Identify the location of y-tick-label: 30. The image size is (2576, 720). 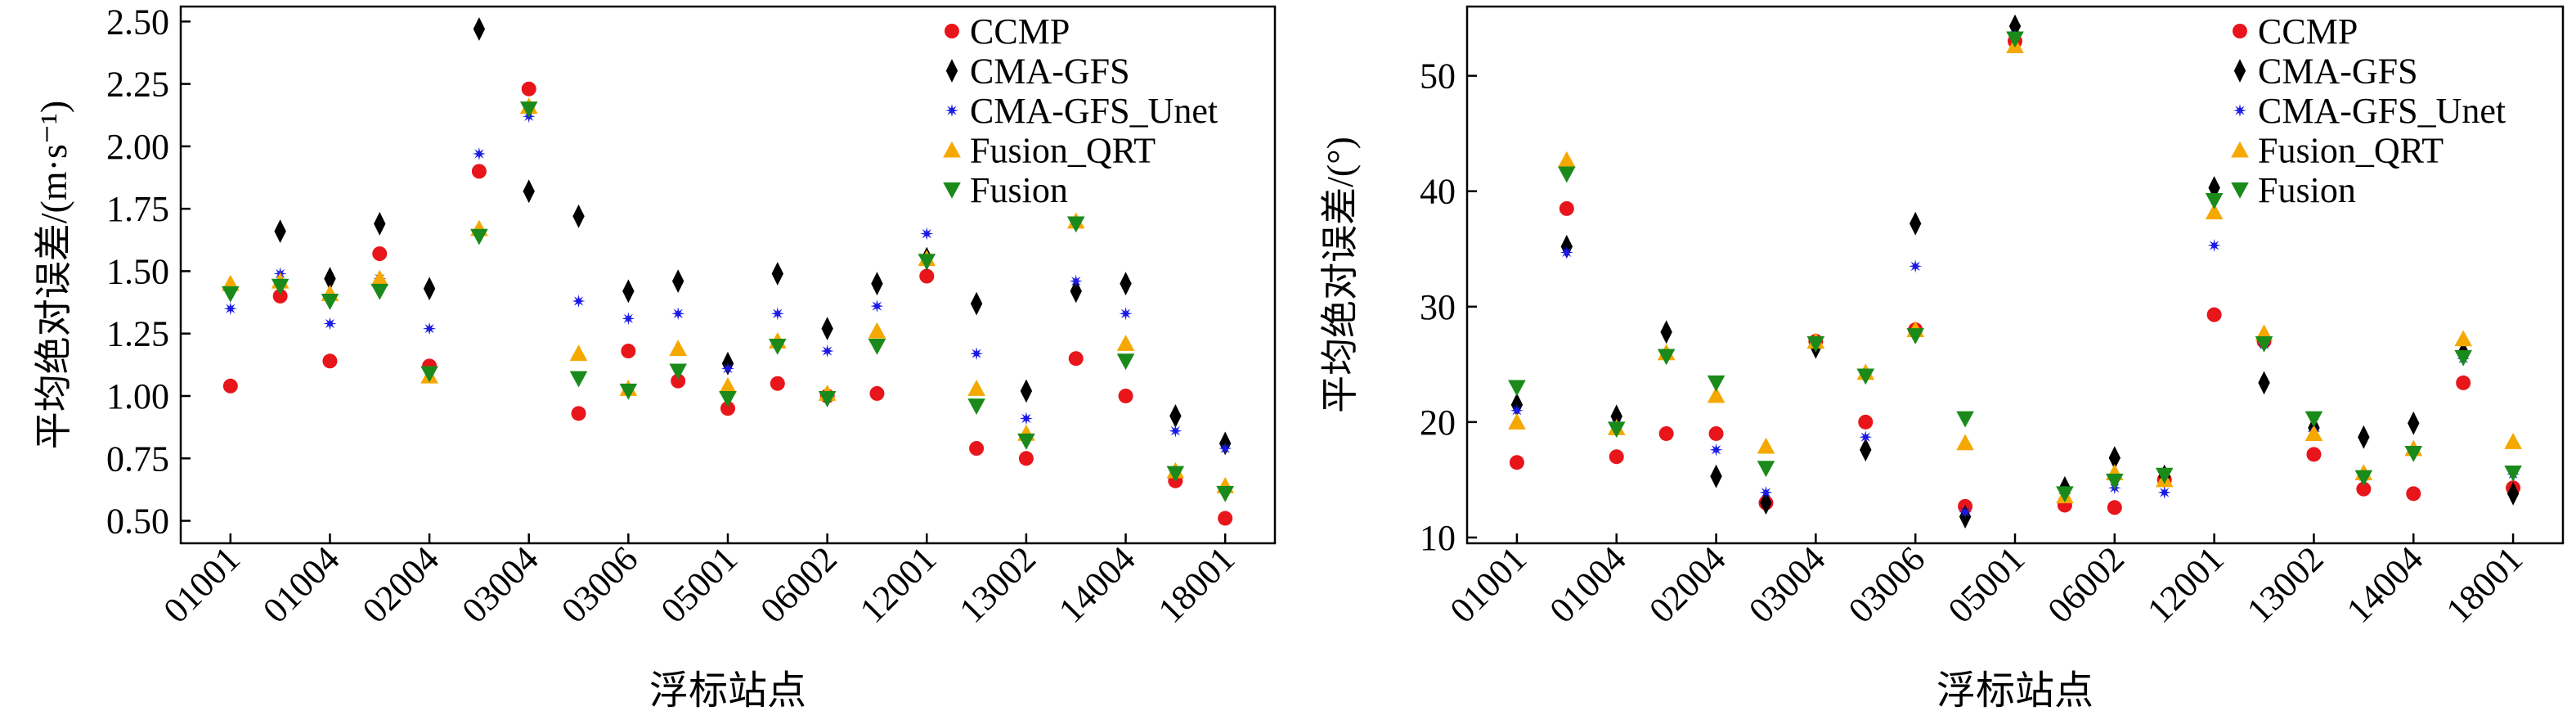
(1438, 307).